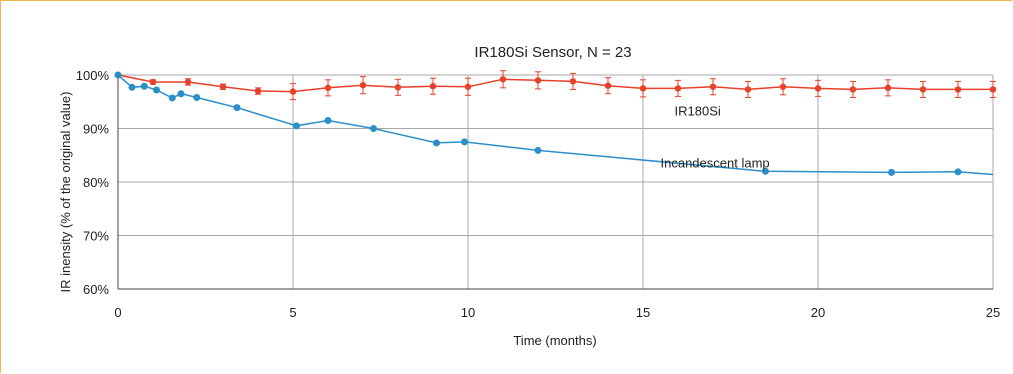 This screenshot has height=374, width=1013. I want to click on y-tick-label: 90%, so click(96, 129).